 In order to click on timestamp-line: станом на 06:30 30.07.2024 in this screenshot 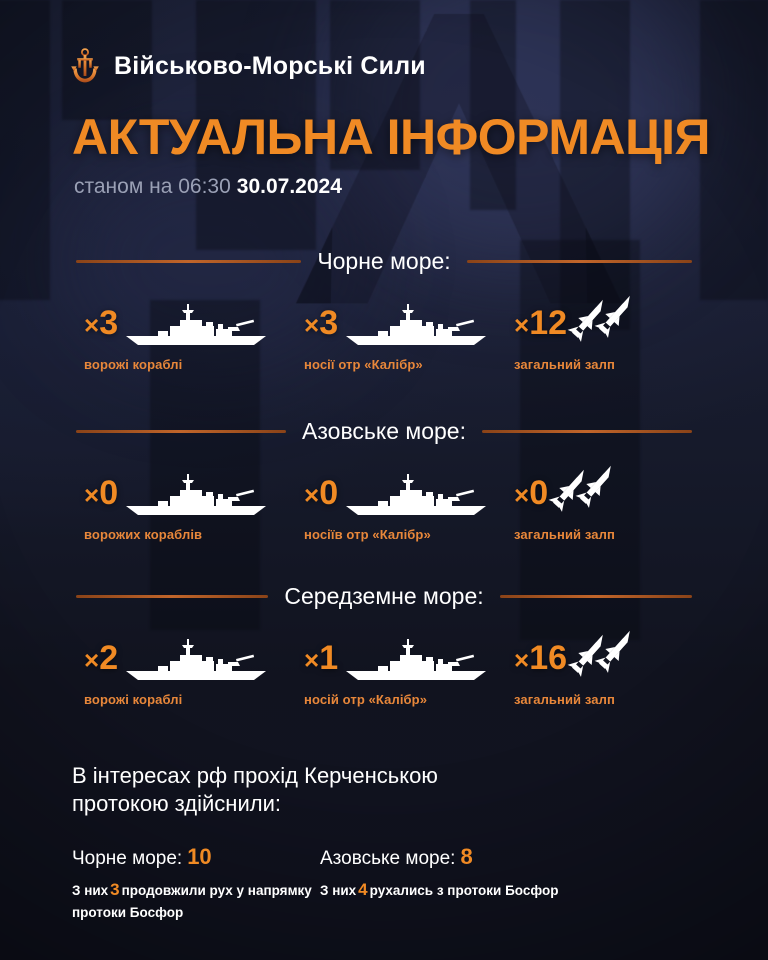, I will do `click(208, 187)`.